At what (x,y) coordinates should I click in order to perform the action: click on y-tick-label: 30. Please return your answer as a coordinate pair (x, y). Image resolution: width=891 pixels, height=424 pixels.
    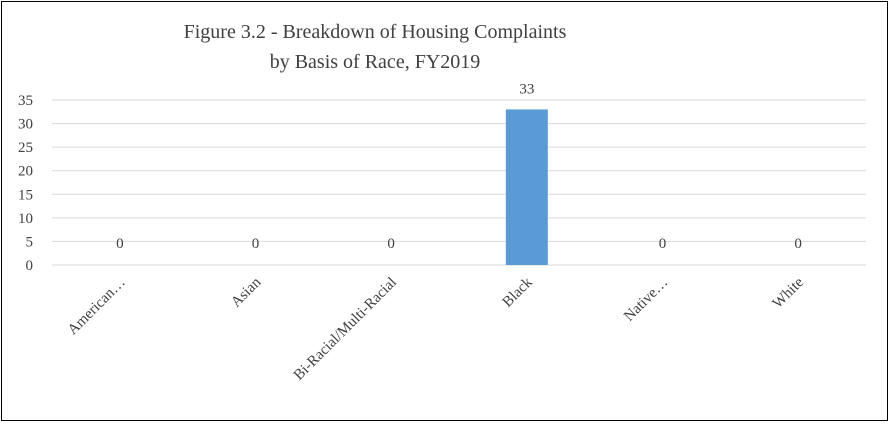
    Looking at the image, I should click on (25, 125).